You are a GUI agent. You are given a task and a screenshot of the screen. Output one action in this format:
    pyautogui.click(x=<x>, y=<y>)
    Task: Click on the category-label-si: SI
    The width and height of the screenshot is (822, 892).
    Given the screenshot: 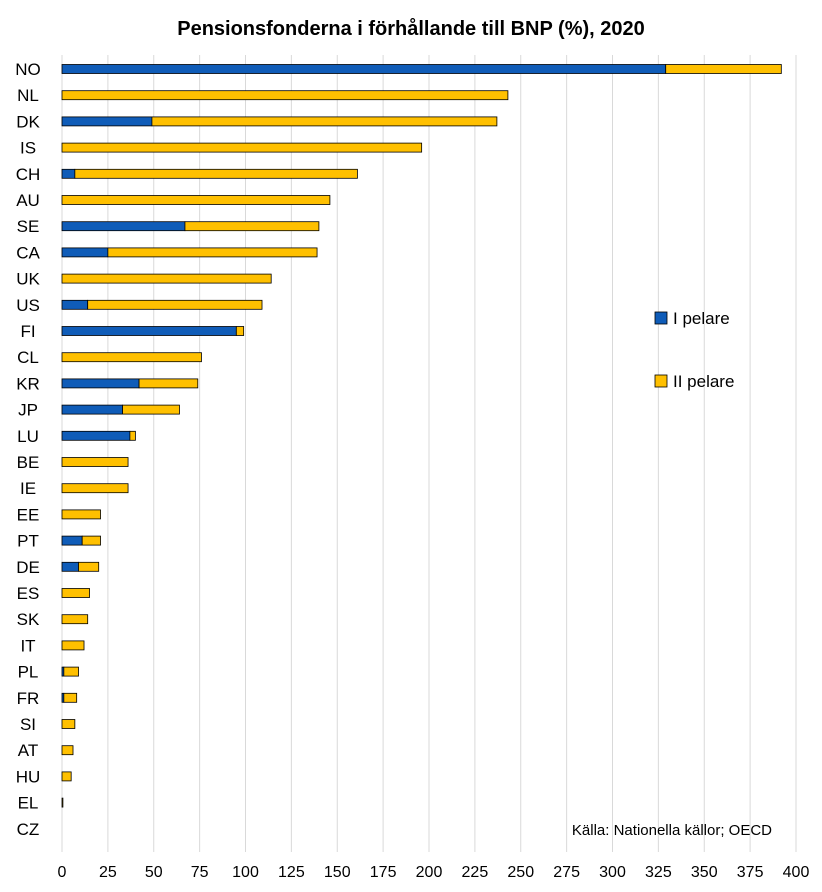 What is the action you would take?
    pyautogui.click(x=28, y=724)
    